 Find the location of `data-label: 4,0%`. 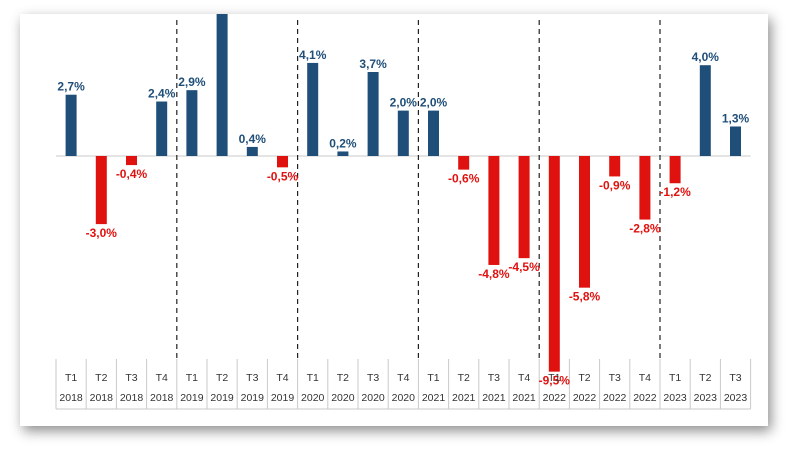

data-label: 4,0% is located at coordinates (706, 57).